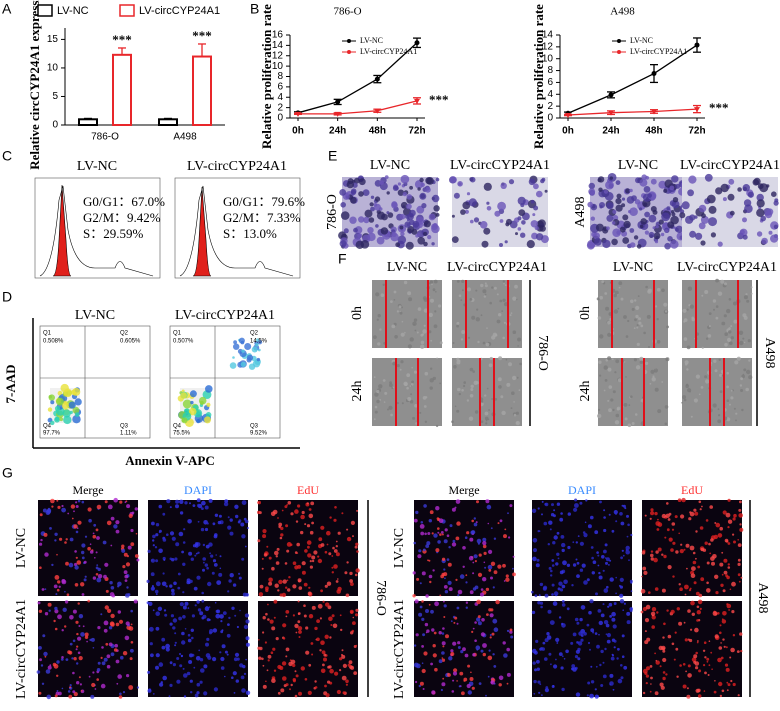 The height and width of the screenshot is (711, 780). I want to click on quadrant-label: 0.507%, so click(183, 342).